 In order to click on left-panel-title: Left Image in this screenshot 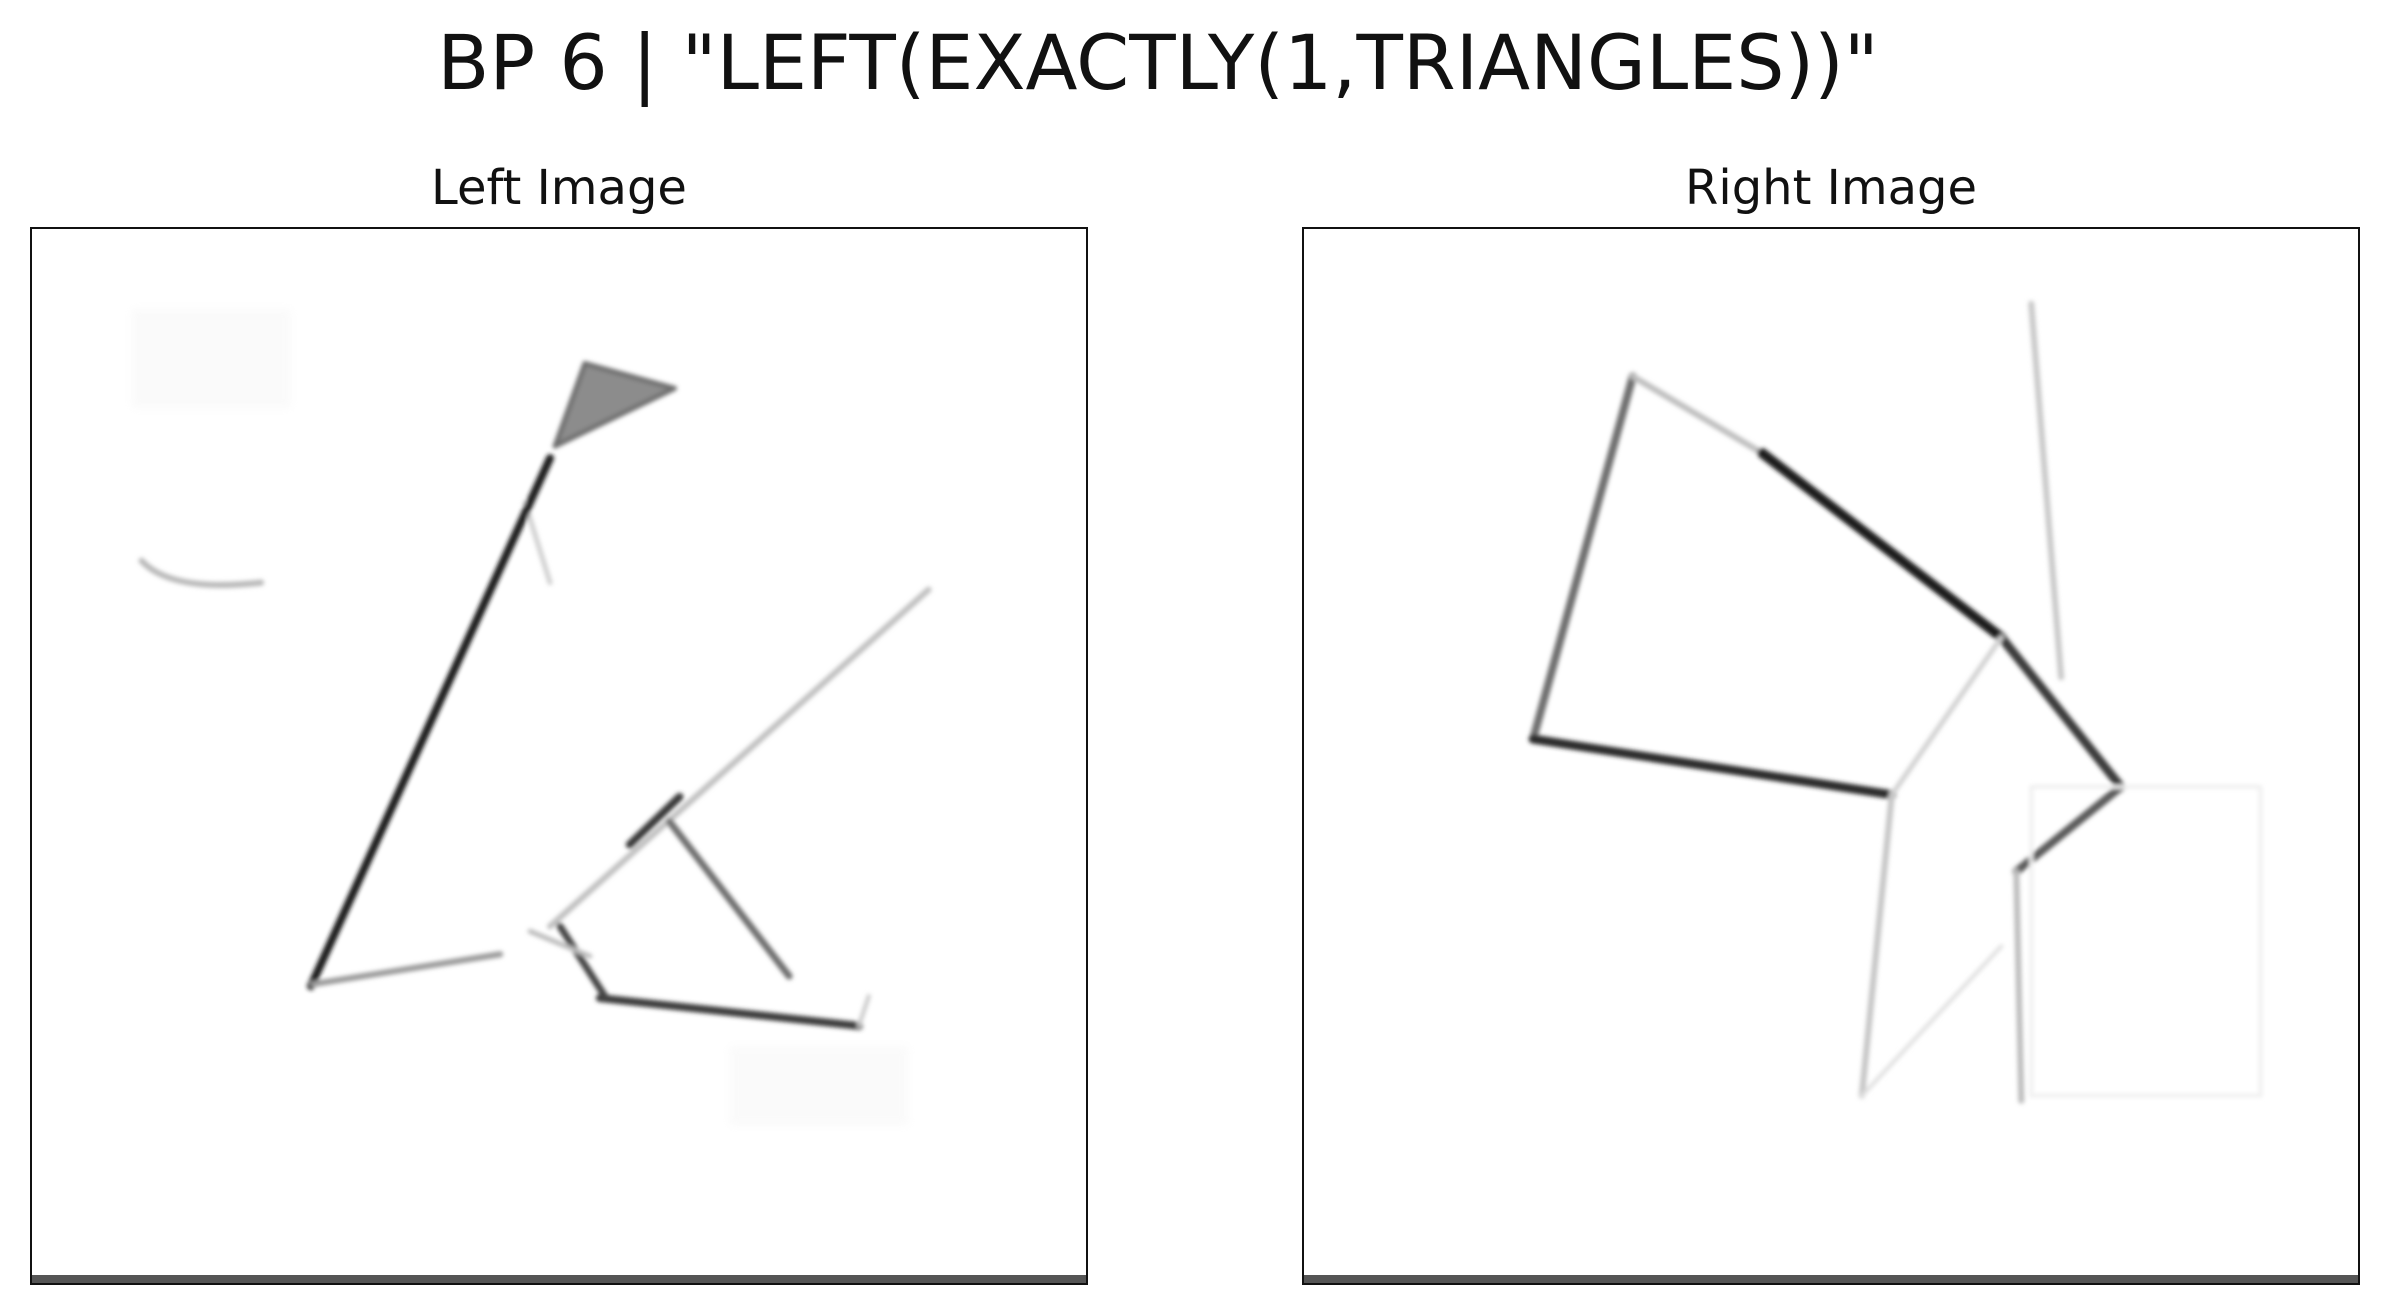, I will do `click(559, 188)`.